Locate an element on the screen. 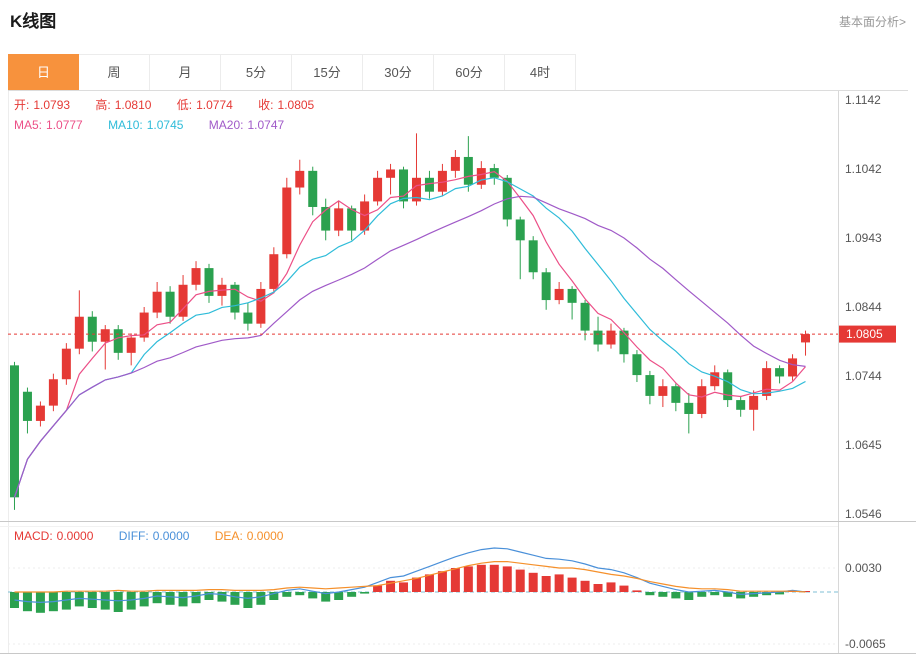 The image size is (916, 655). ma10-legend: MA10: 1.0745 is located at coordinates (145, 125).